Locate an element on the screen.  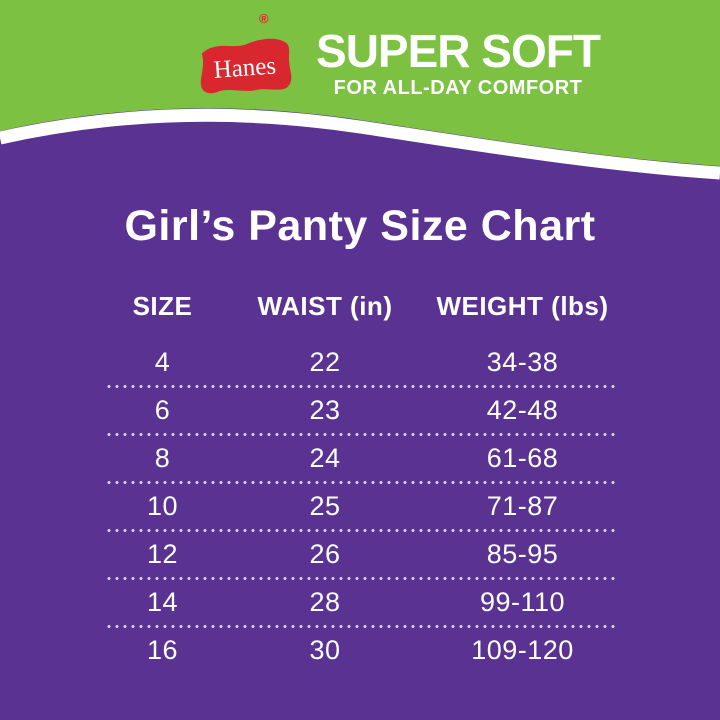
table-row: 16 30 109-120 is located at coordinates (360, 650).